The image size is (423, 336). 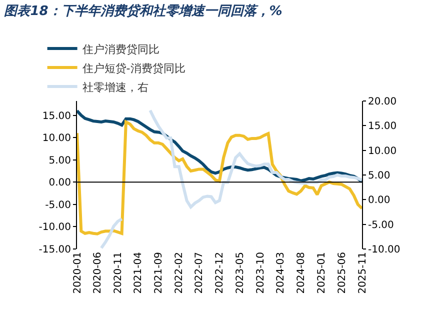 I want to click on y2-tick-label: 20.00, so click(x=382, y=102).